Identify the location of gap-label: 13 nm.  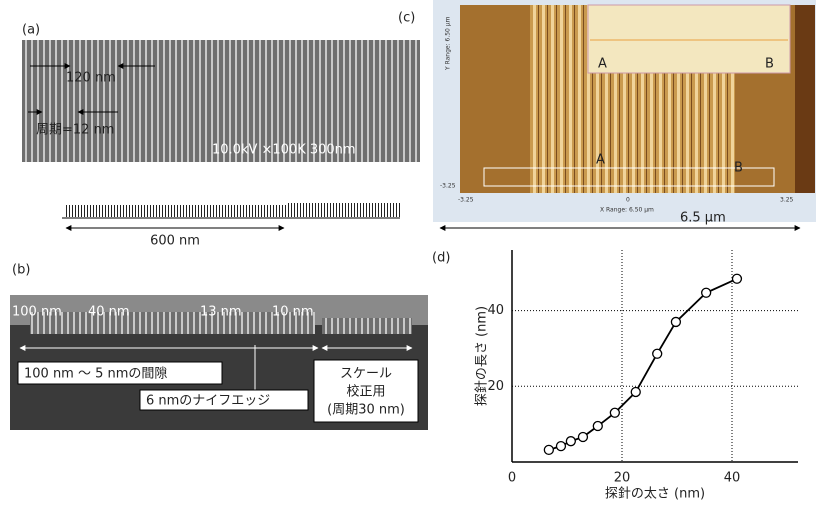
(221, 312).